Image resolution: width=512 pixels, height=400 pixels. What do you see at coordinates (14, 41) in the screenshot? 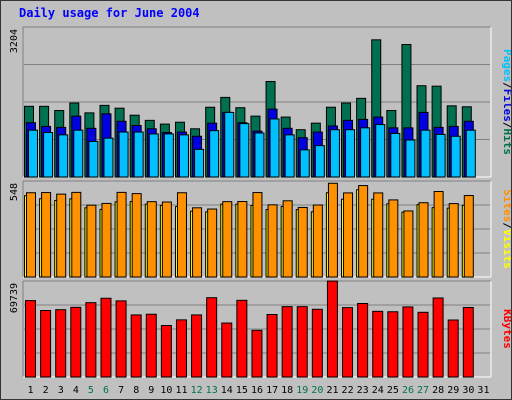
I see `y-max-label-hits-files-pages: 3204` at bounding box center [14, 41].